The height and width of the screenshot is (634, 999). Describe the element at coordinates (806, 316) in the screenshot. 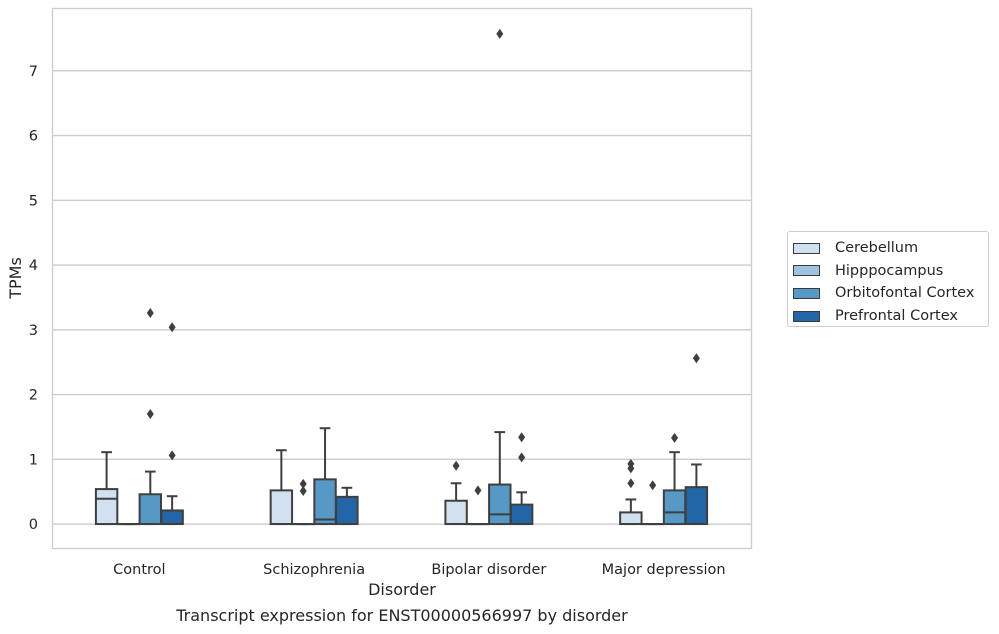

I see `legend-swatch-prefrontal-cortex` at that location.